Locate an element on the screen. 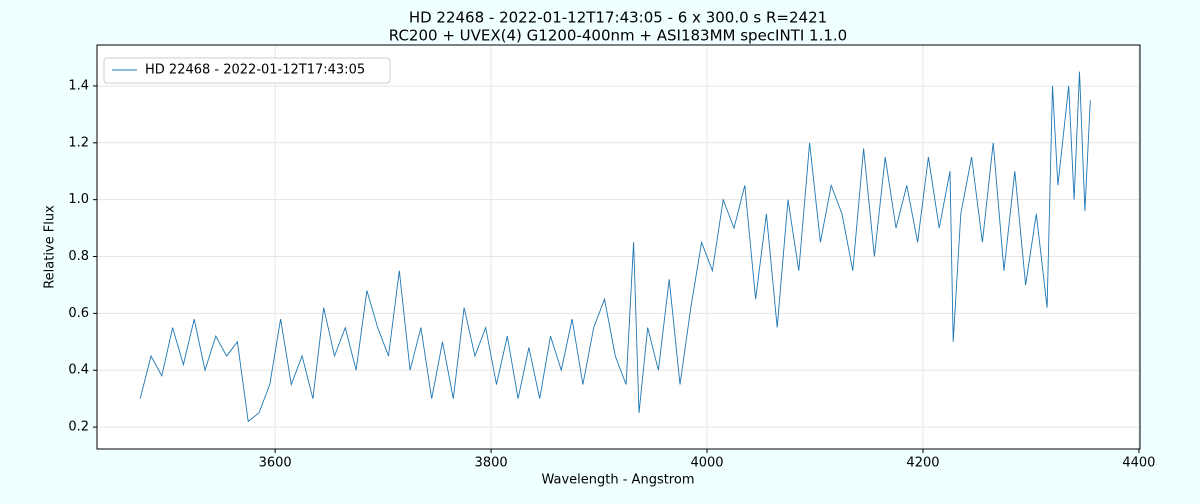 The width and height of the screenshot is (1200, 504). y-axis-label: Relative Flux is located at coordinates (50, 247).